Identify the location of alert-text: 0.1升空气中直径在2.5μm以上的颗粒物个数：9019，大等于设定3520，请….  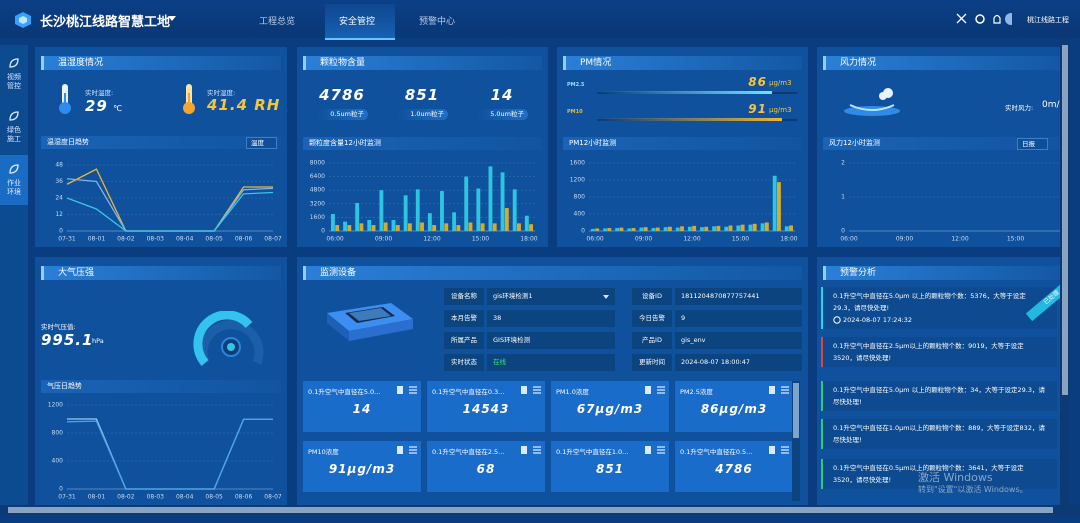
(928, 352).